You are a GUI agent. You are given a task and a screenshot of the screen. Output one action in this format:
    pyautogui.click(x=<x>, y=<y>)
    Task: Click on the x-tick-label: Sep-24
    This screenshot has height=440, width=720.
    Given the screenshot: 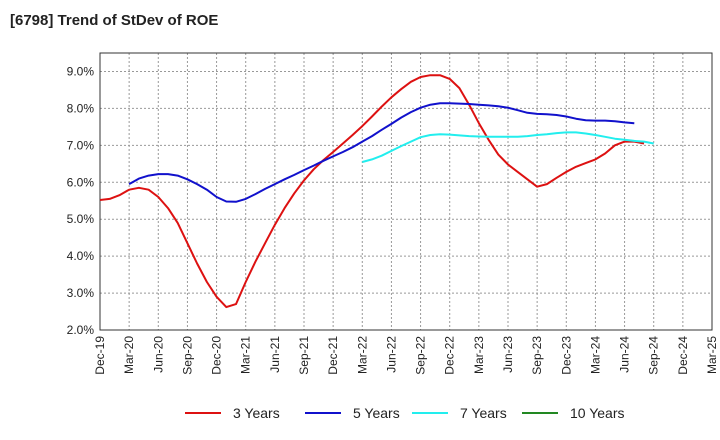 What is the action you would take?
    pyautogui.click(x=654, y=355)
    